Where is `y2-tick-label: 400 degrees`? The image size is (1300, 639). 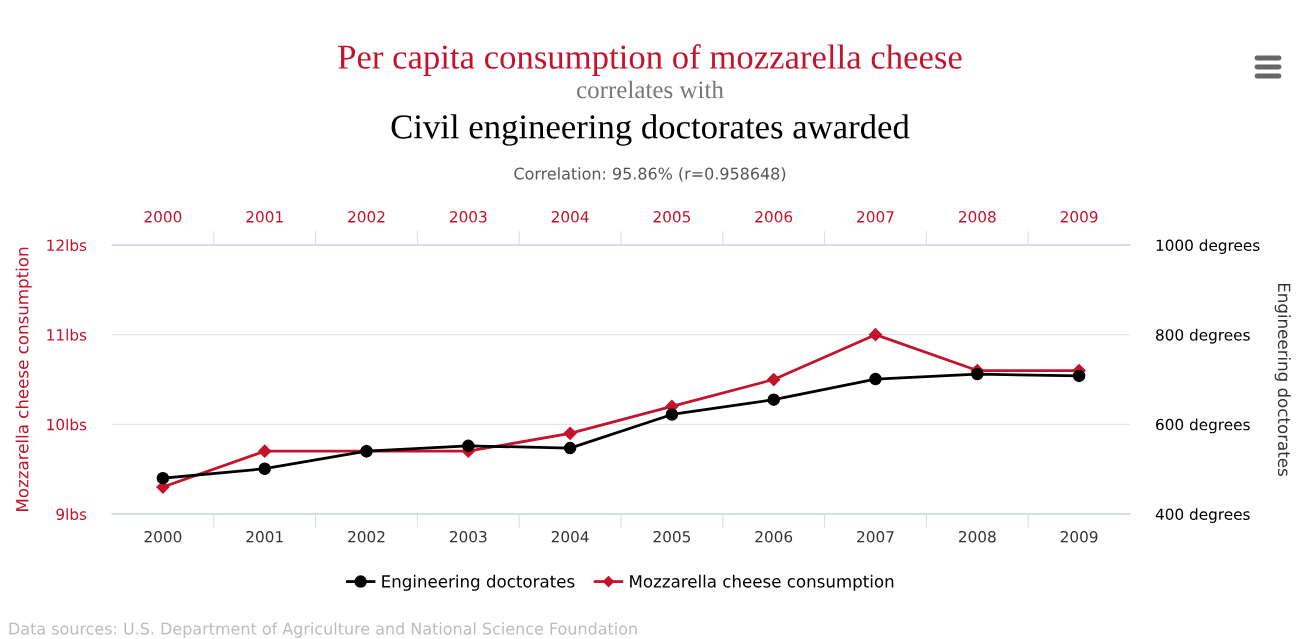
y2-tick-label: 400 degrees is located at coordinates (1202, 515).